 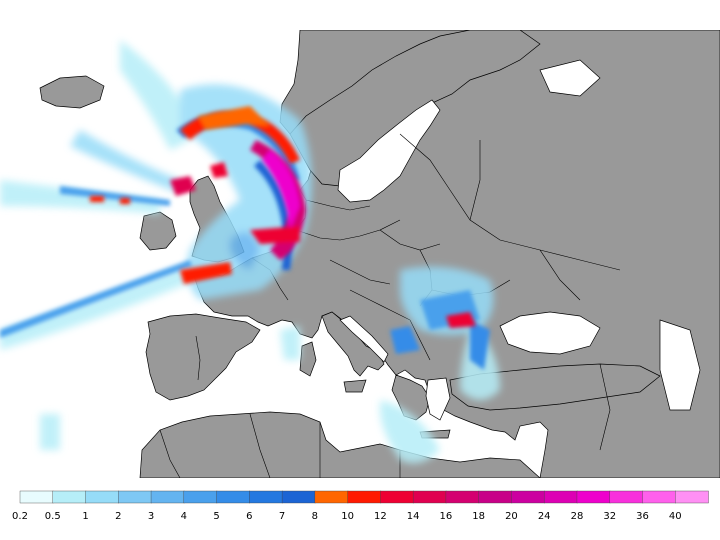 I want to click on legend-tick-label: 8, so click(x=315, y=516).